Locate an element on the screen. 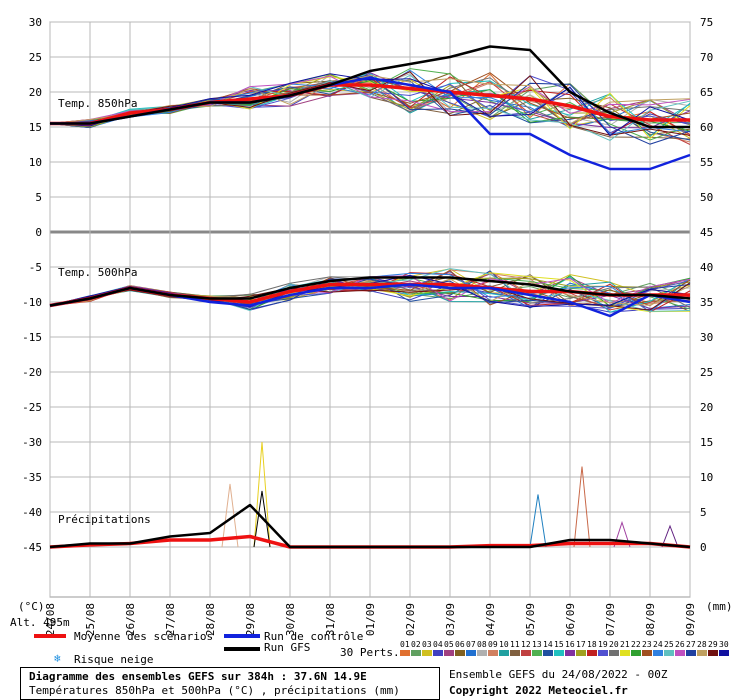  y-right-tick-label: 5 is located at coordinates (703, 512).